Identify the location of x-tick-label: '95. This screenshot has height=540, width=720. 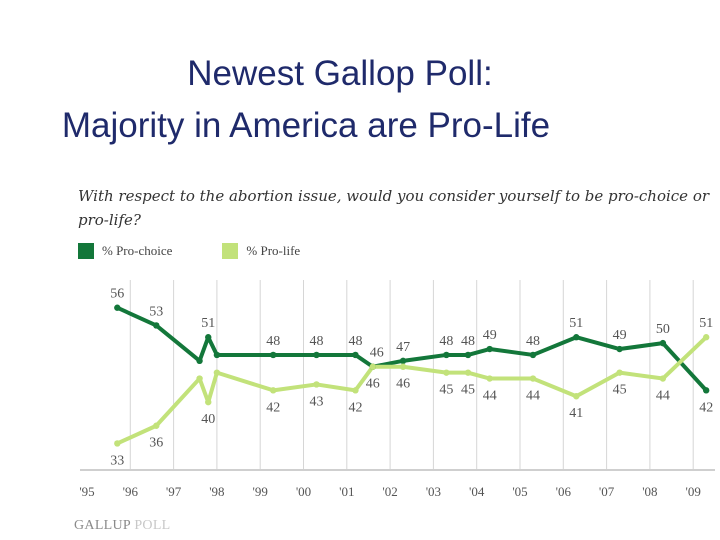
(86, 491).